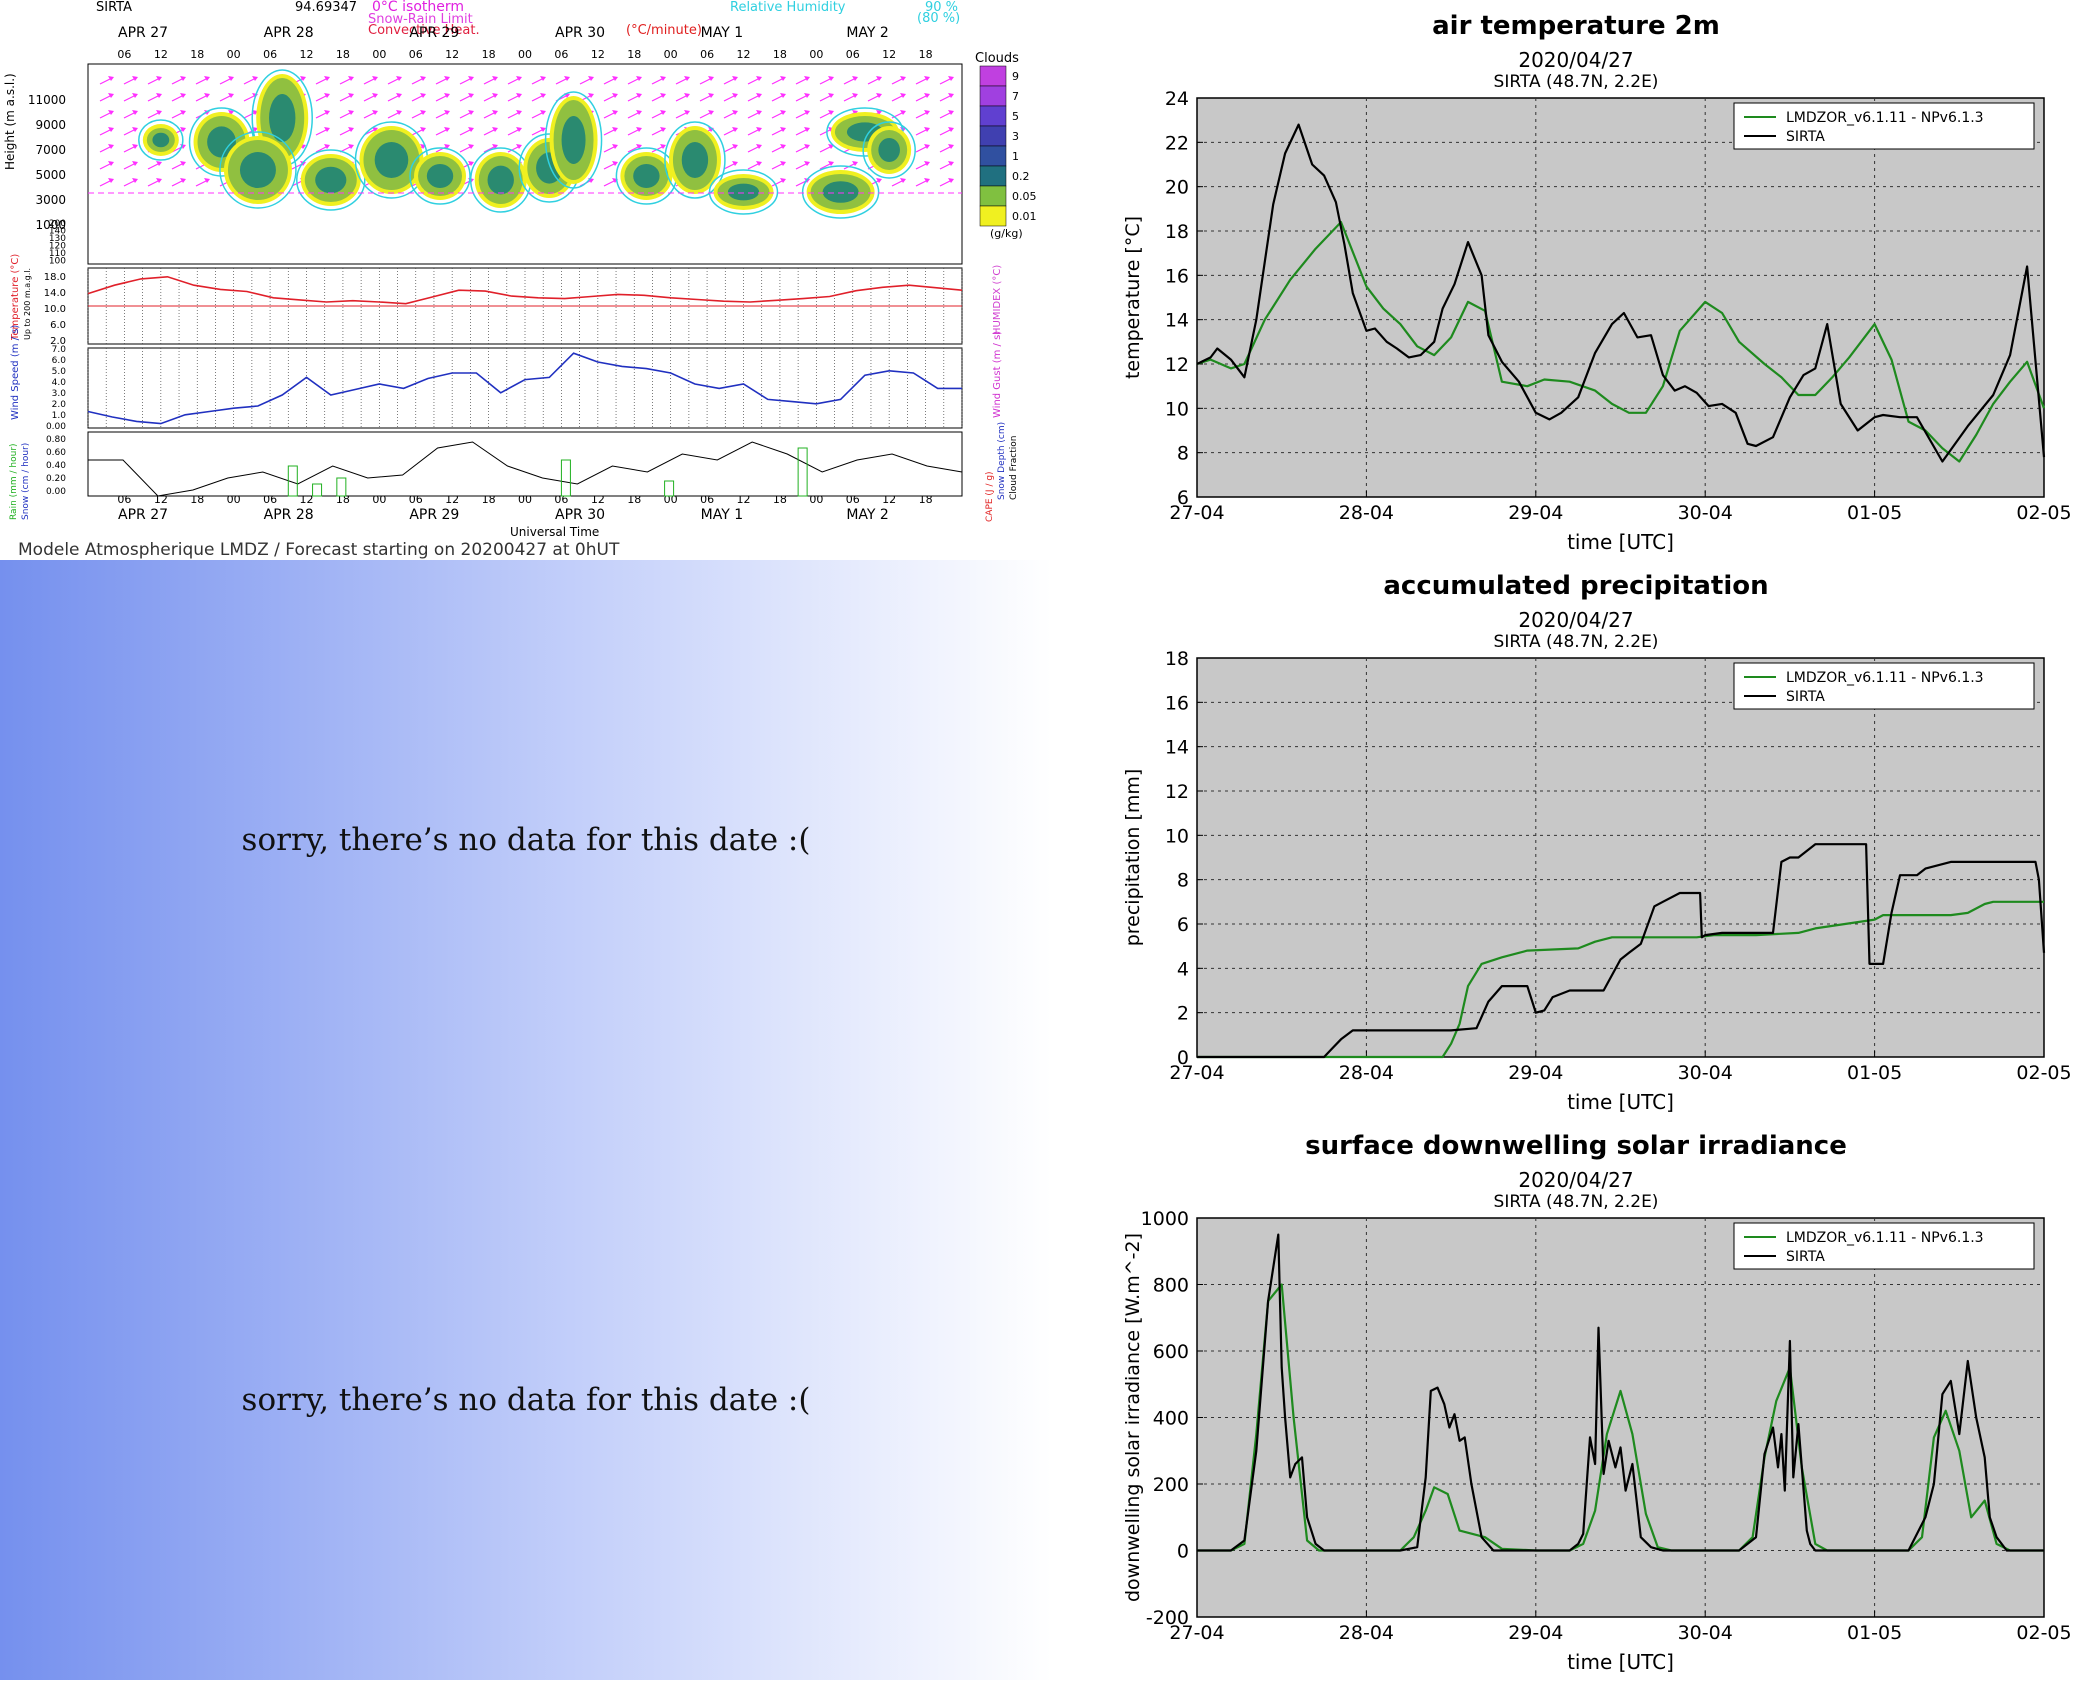 The image size is (2100, 1684). I want to click on hour-label: 12, so click(598, 54).